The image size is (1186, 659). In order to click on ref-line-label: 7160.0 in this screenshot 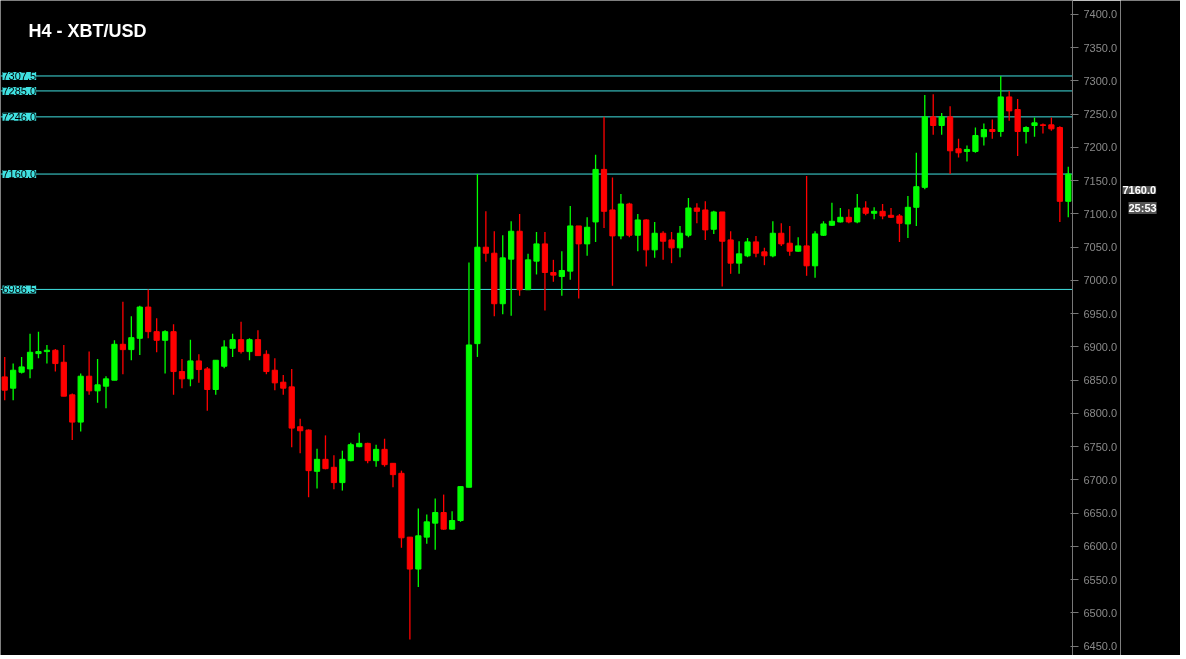, I will do `click(19, 174)`.